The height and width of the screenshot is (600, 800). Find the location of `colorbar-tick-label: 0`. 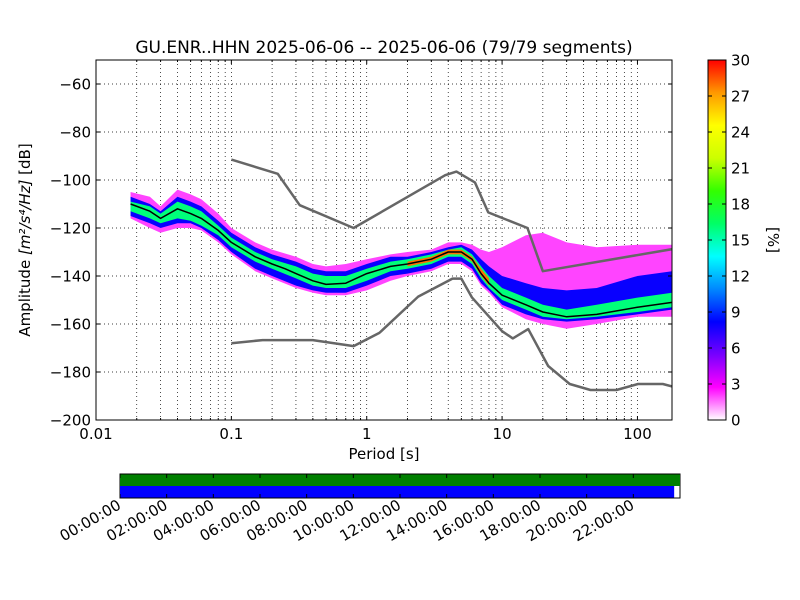

colorbar-tick-label: 0 is located at coordinates (736, 421).